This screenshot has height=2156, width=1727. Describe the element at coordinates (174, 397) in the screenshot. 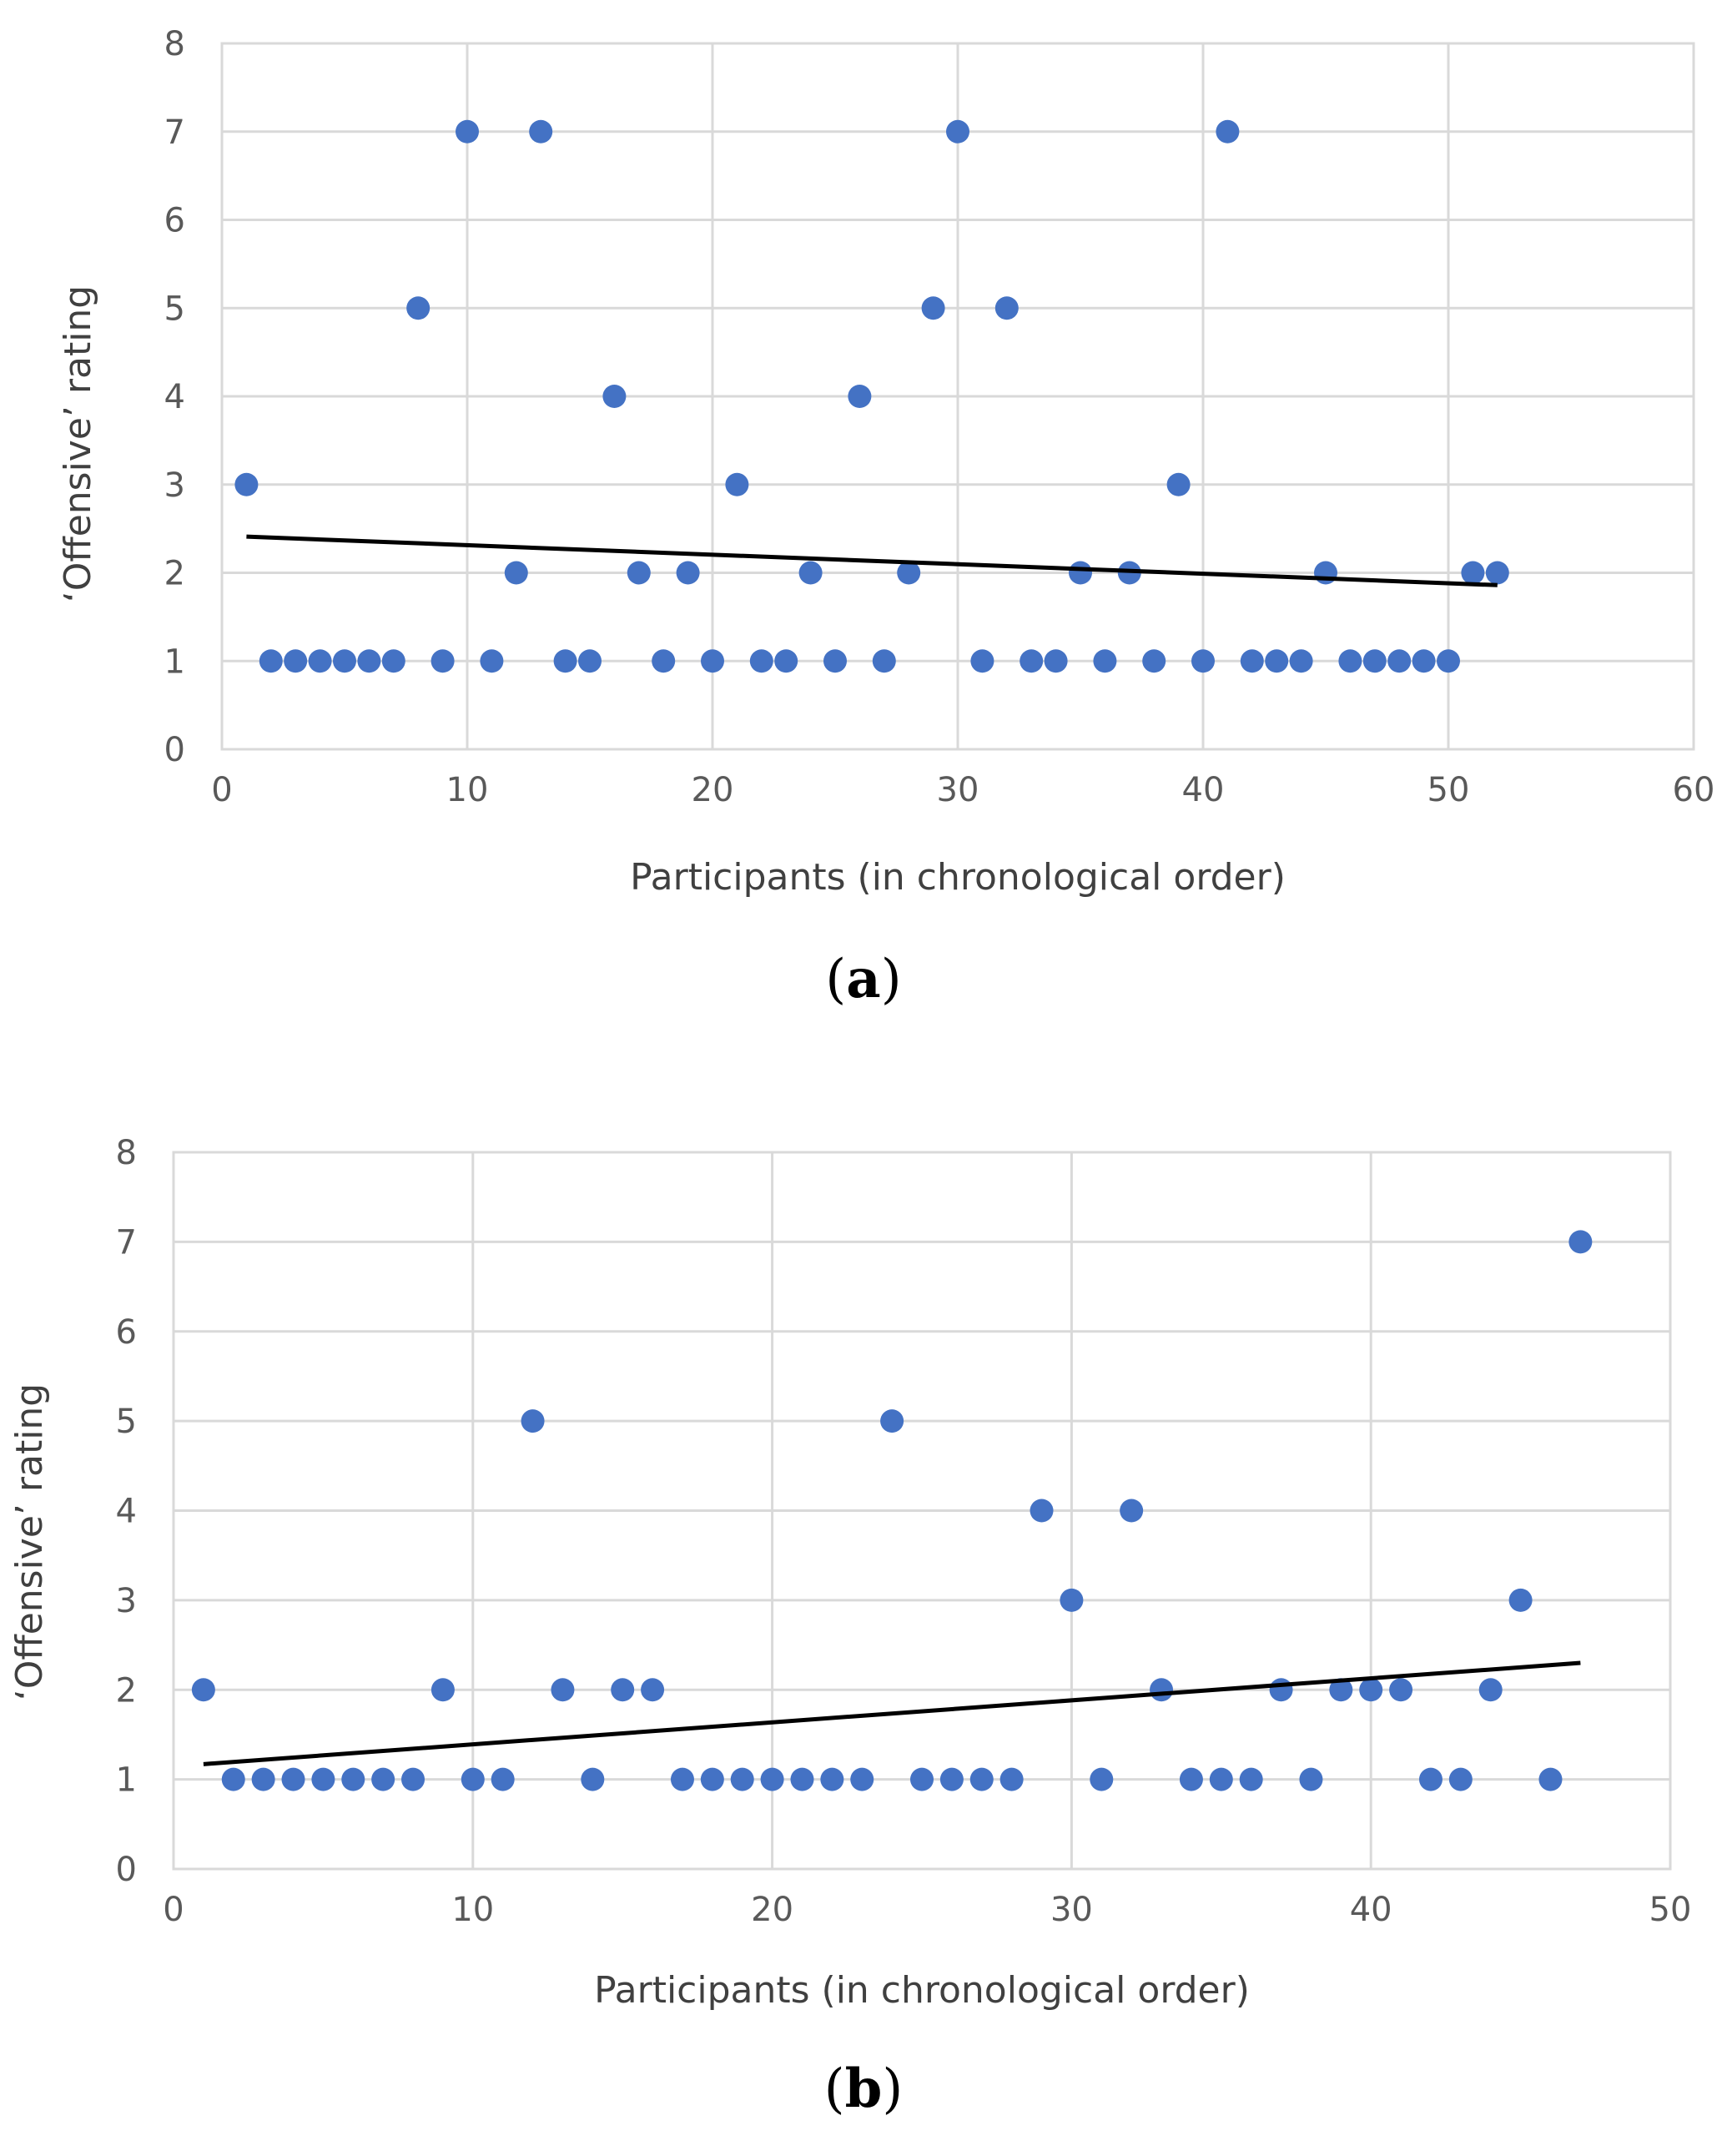

I see `y-tick-label: 4` at that location.